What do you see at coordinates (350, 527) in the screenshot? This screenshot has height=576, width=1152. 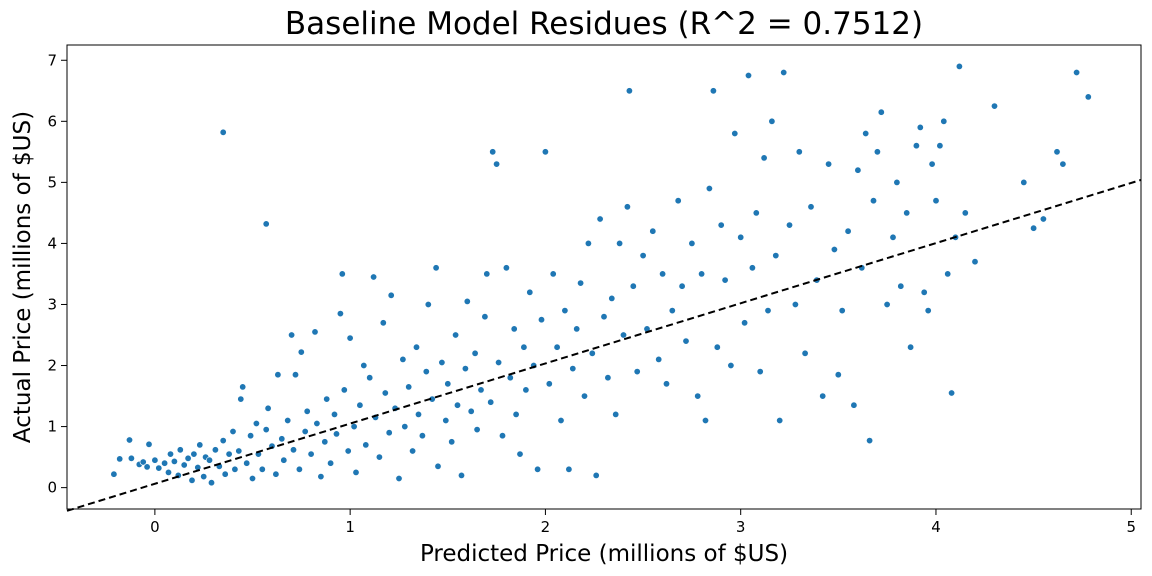 I see `x-tick-label: 1` at bounding box center [350, 527].